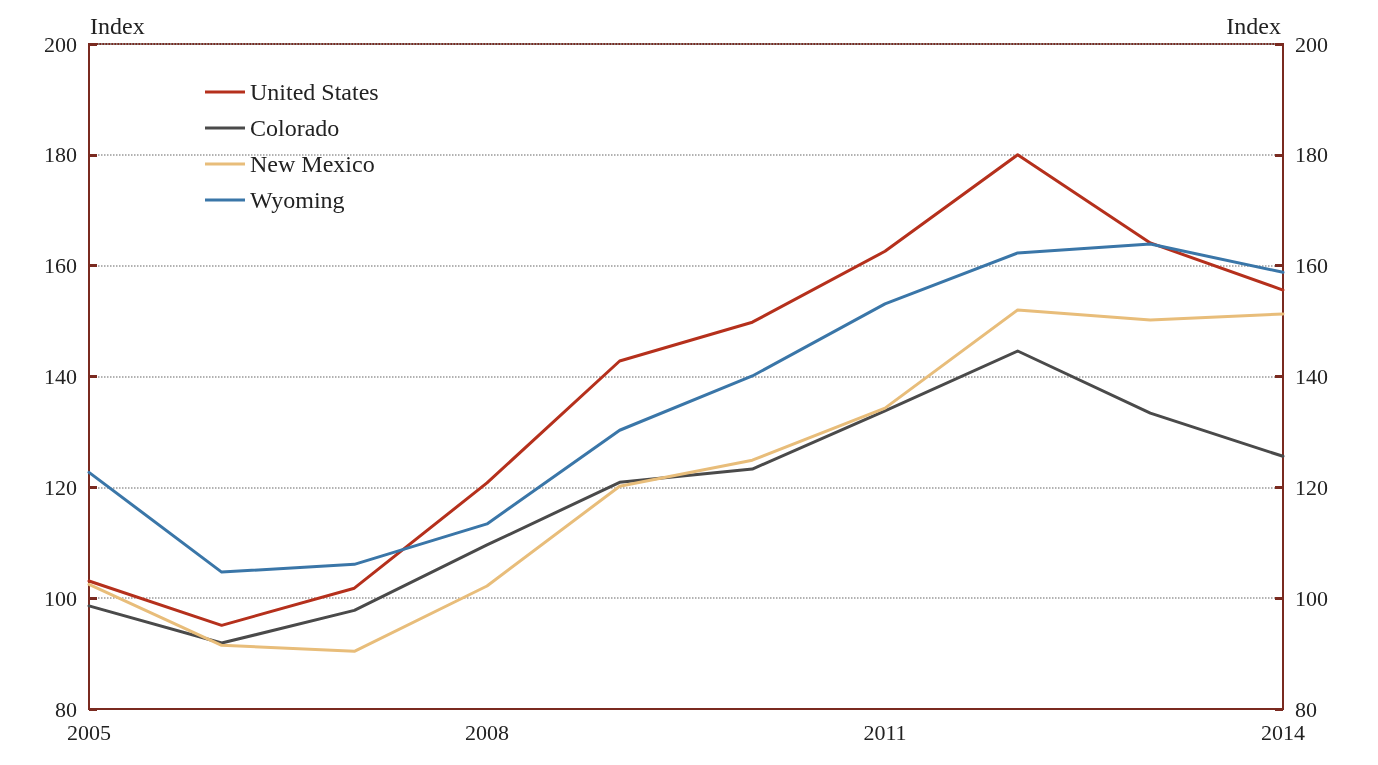 Image resolution: width=1378 pixels, height=765 pixels. Describe the element at coordinates (1311, 44) in the screenshot. I see `y2-tick-label: 200` at that location.